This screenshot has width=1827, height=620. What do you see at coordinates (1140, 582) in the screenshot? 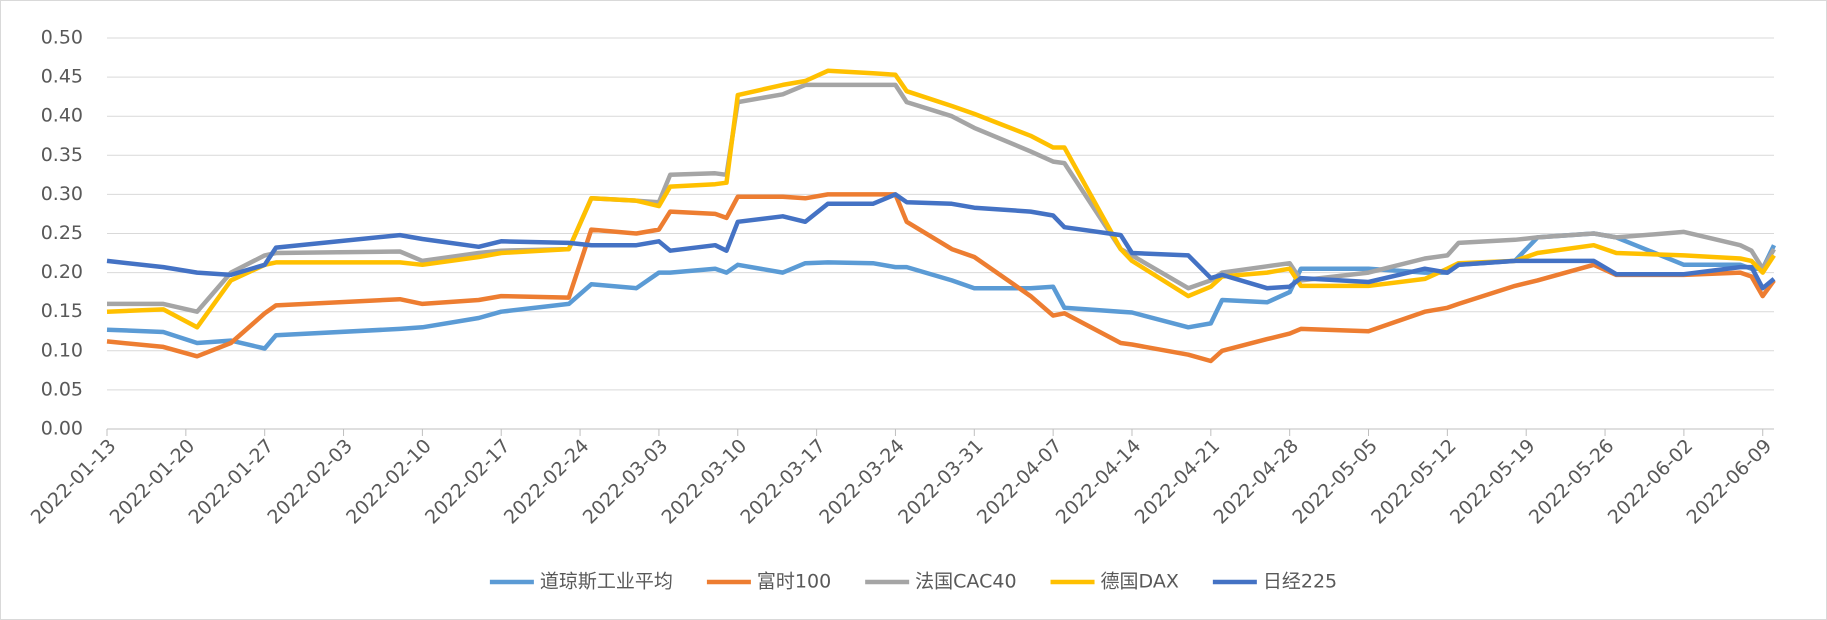
I see `legend-label: 德国DAX` at bounding box center [1140, 582].